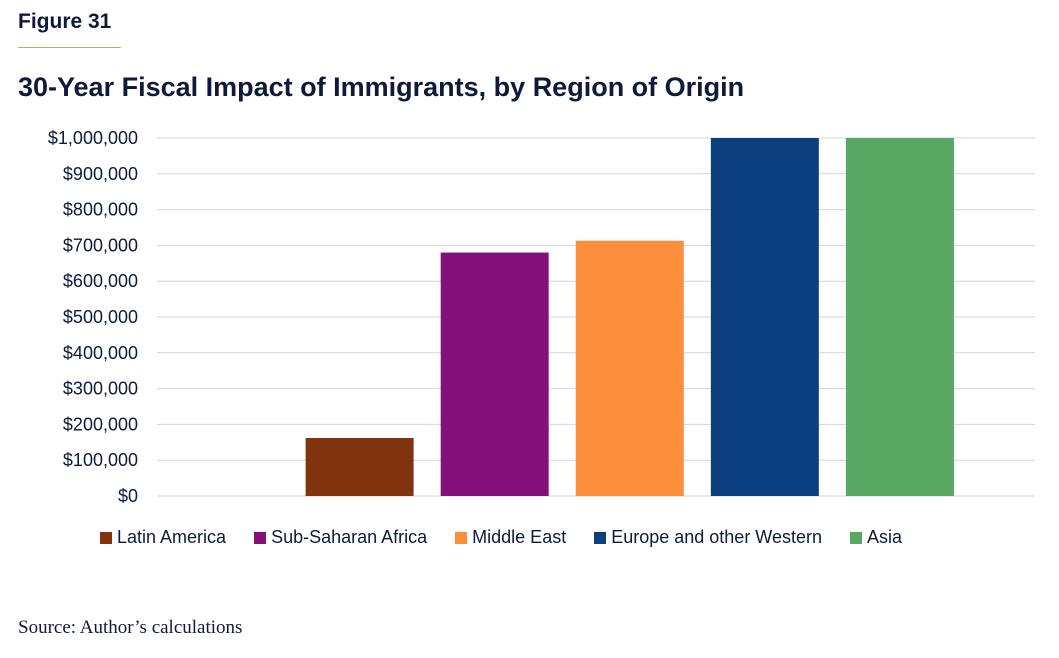 Image resolution: width=1059 pixels, height=658 pixels. I want to click on y-tick-label: $100,000, so click(100, 460).